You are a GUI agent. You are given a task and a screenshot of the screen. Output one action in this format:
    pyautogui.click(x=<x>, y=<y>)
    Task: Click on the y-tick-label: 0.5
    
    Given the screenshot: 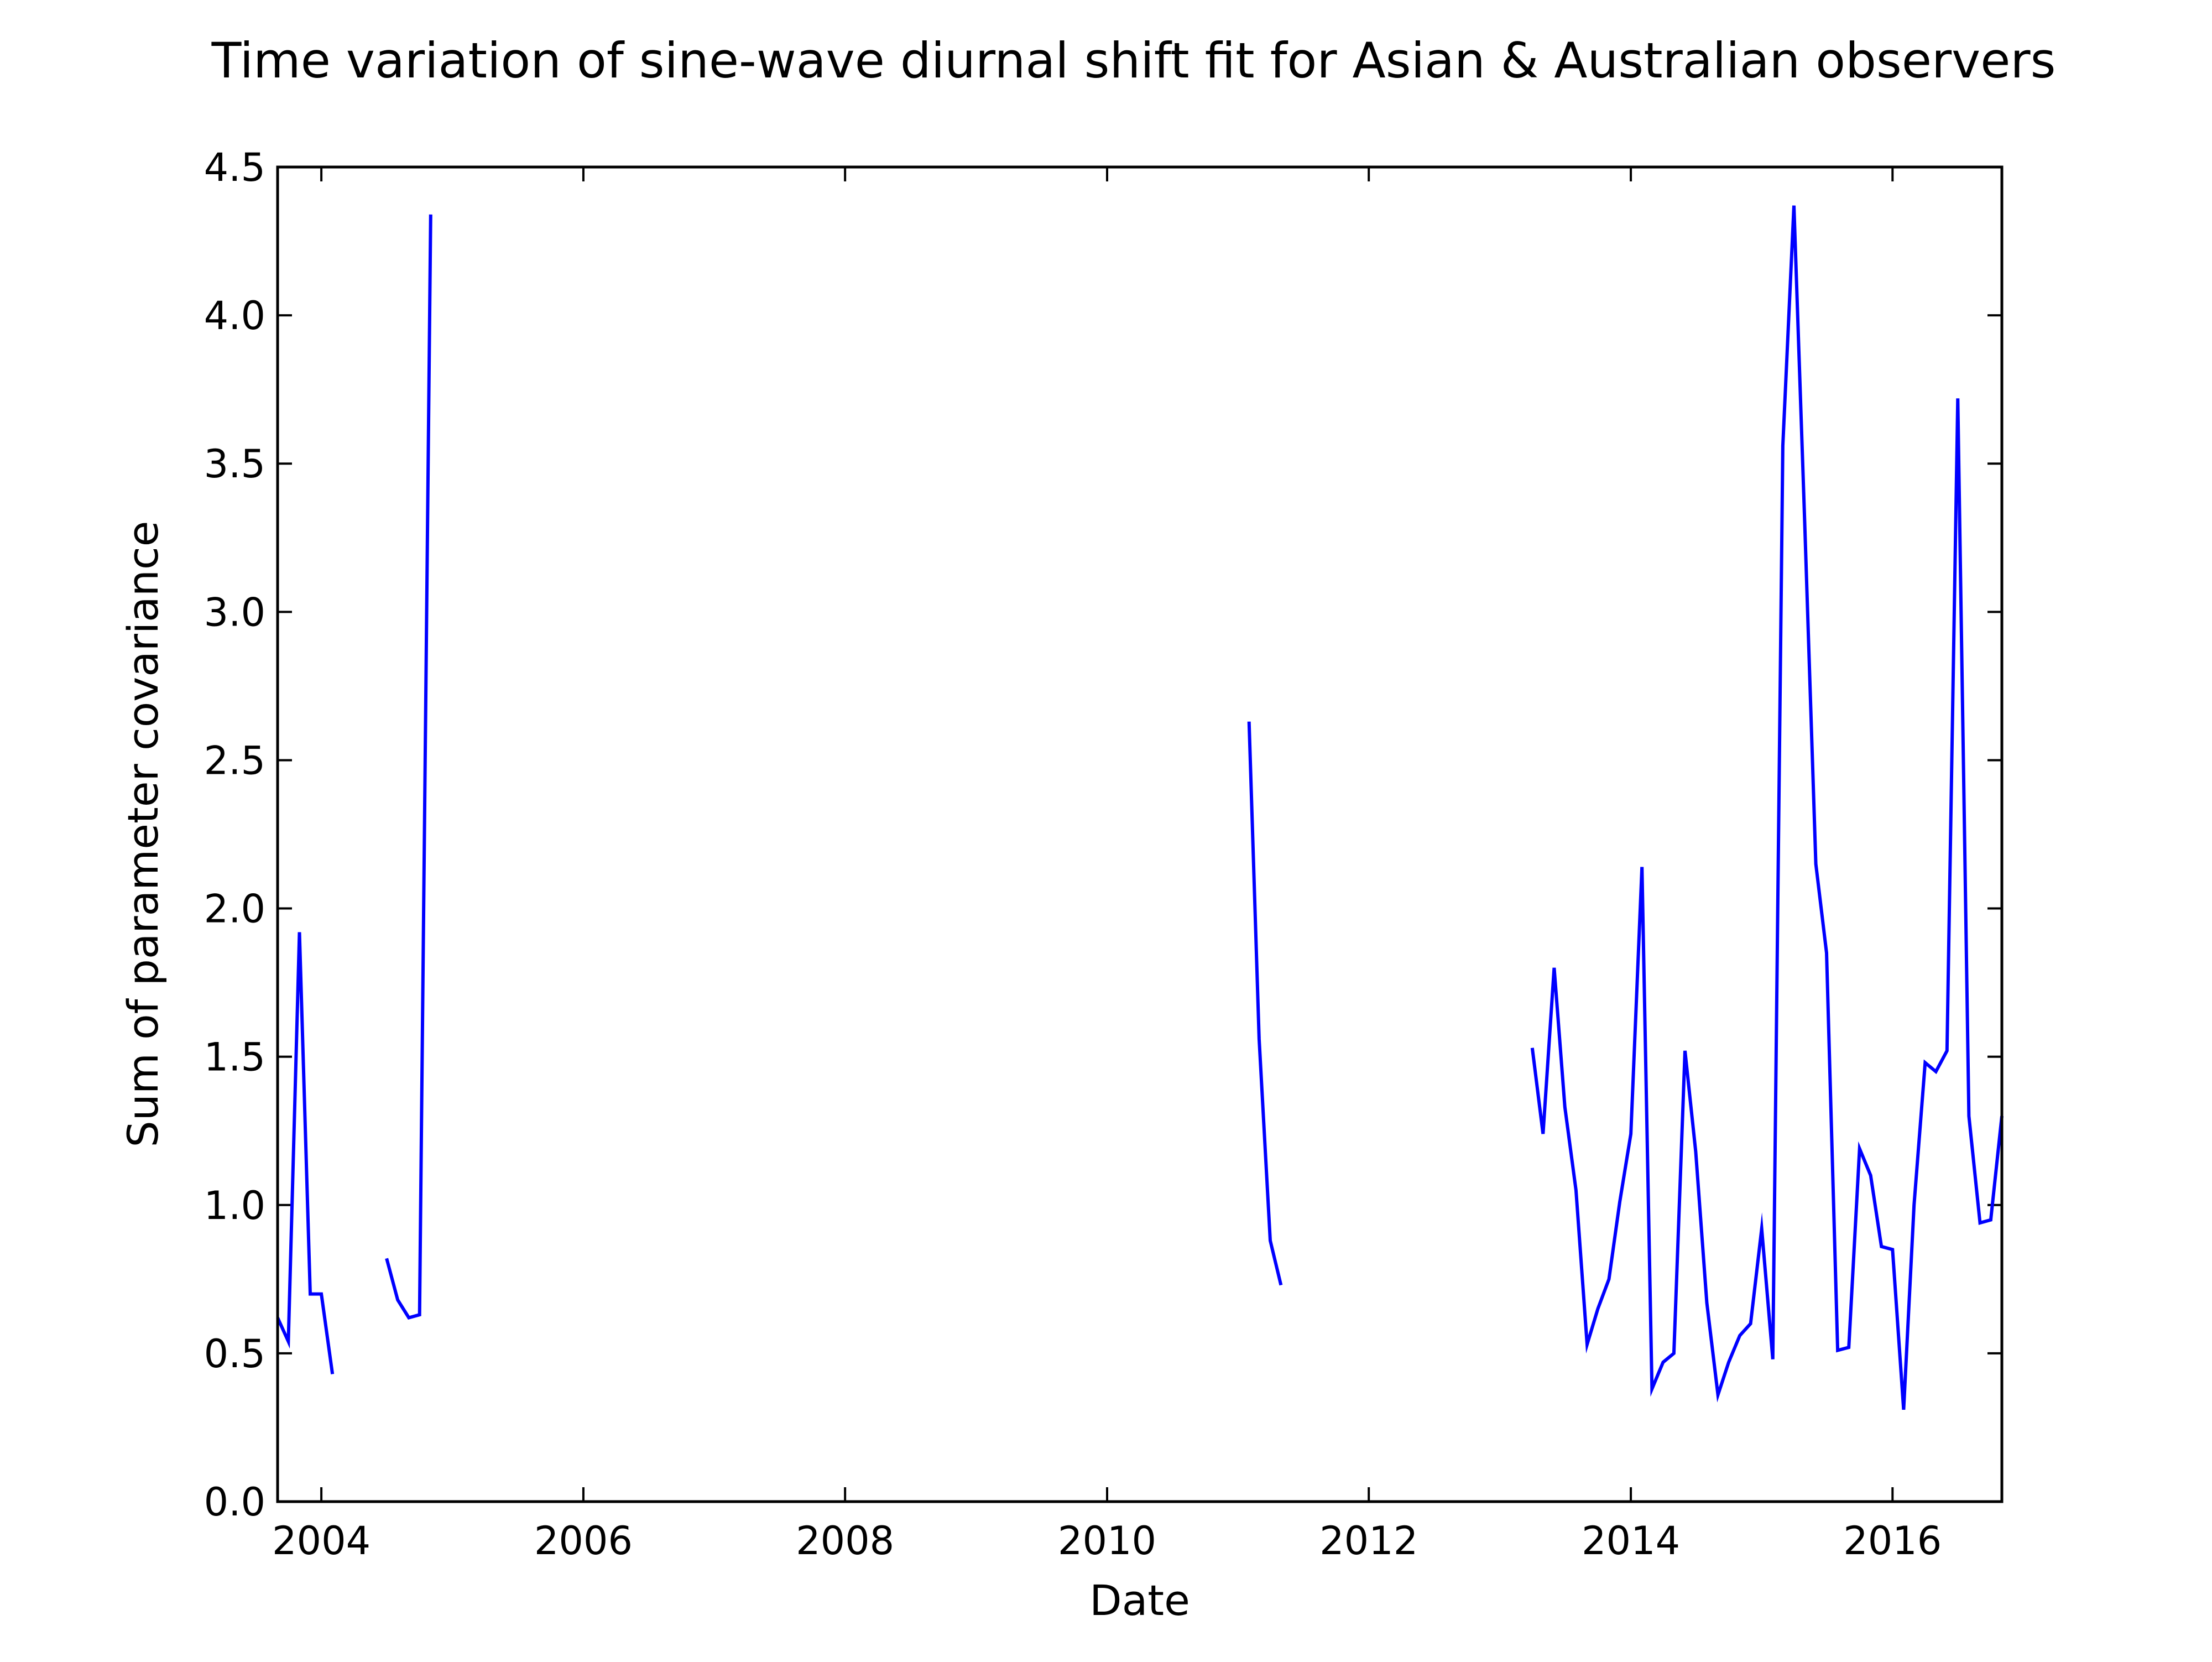 What is the action you would take?
    pyautogui.click(x=235, y=1354)
    